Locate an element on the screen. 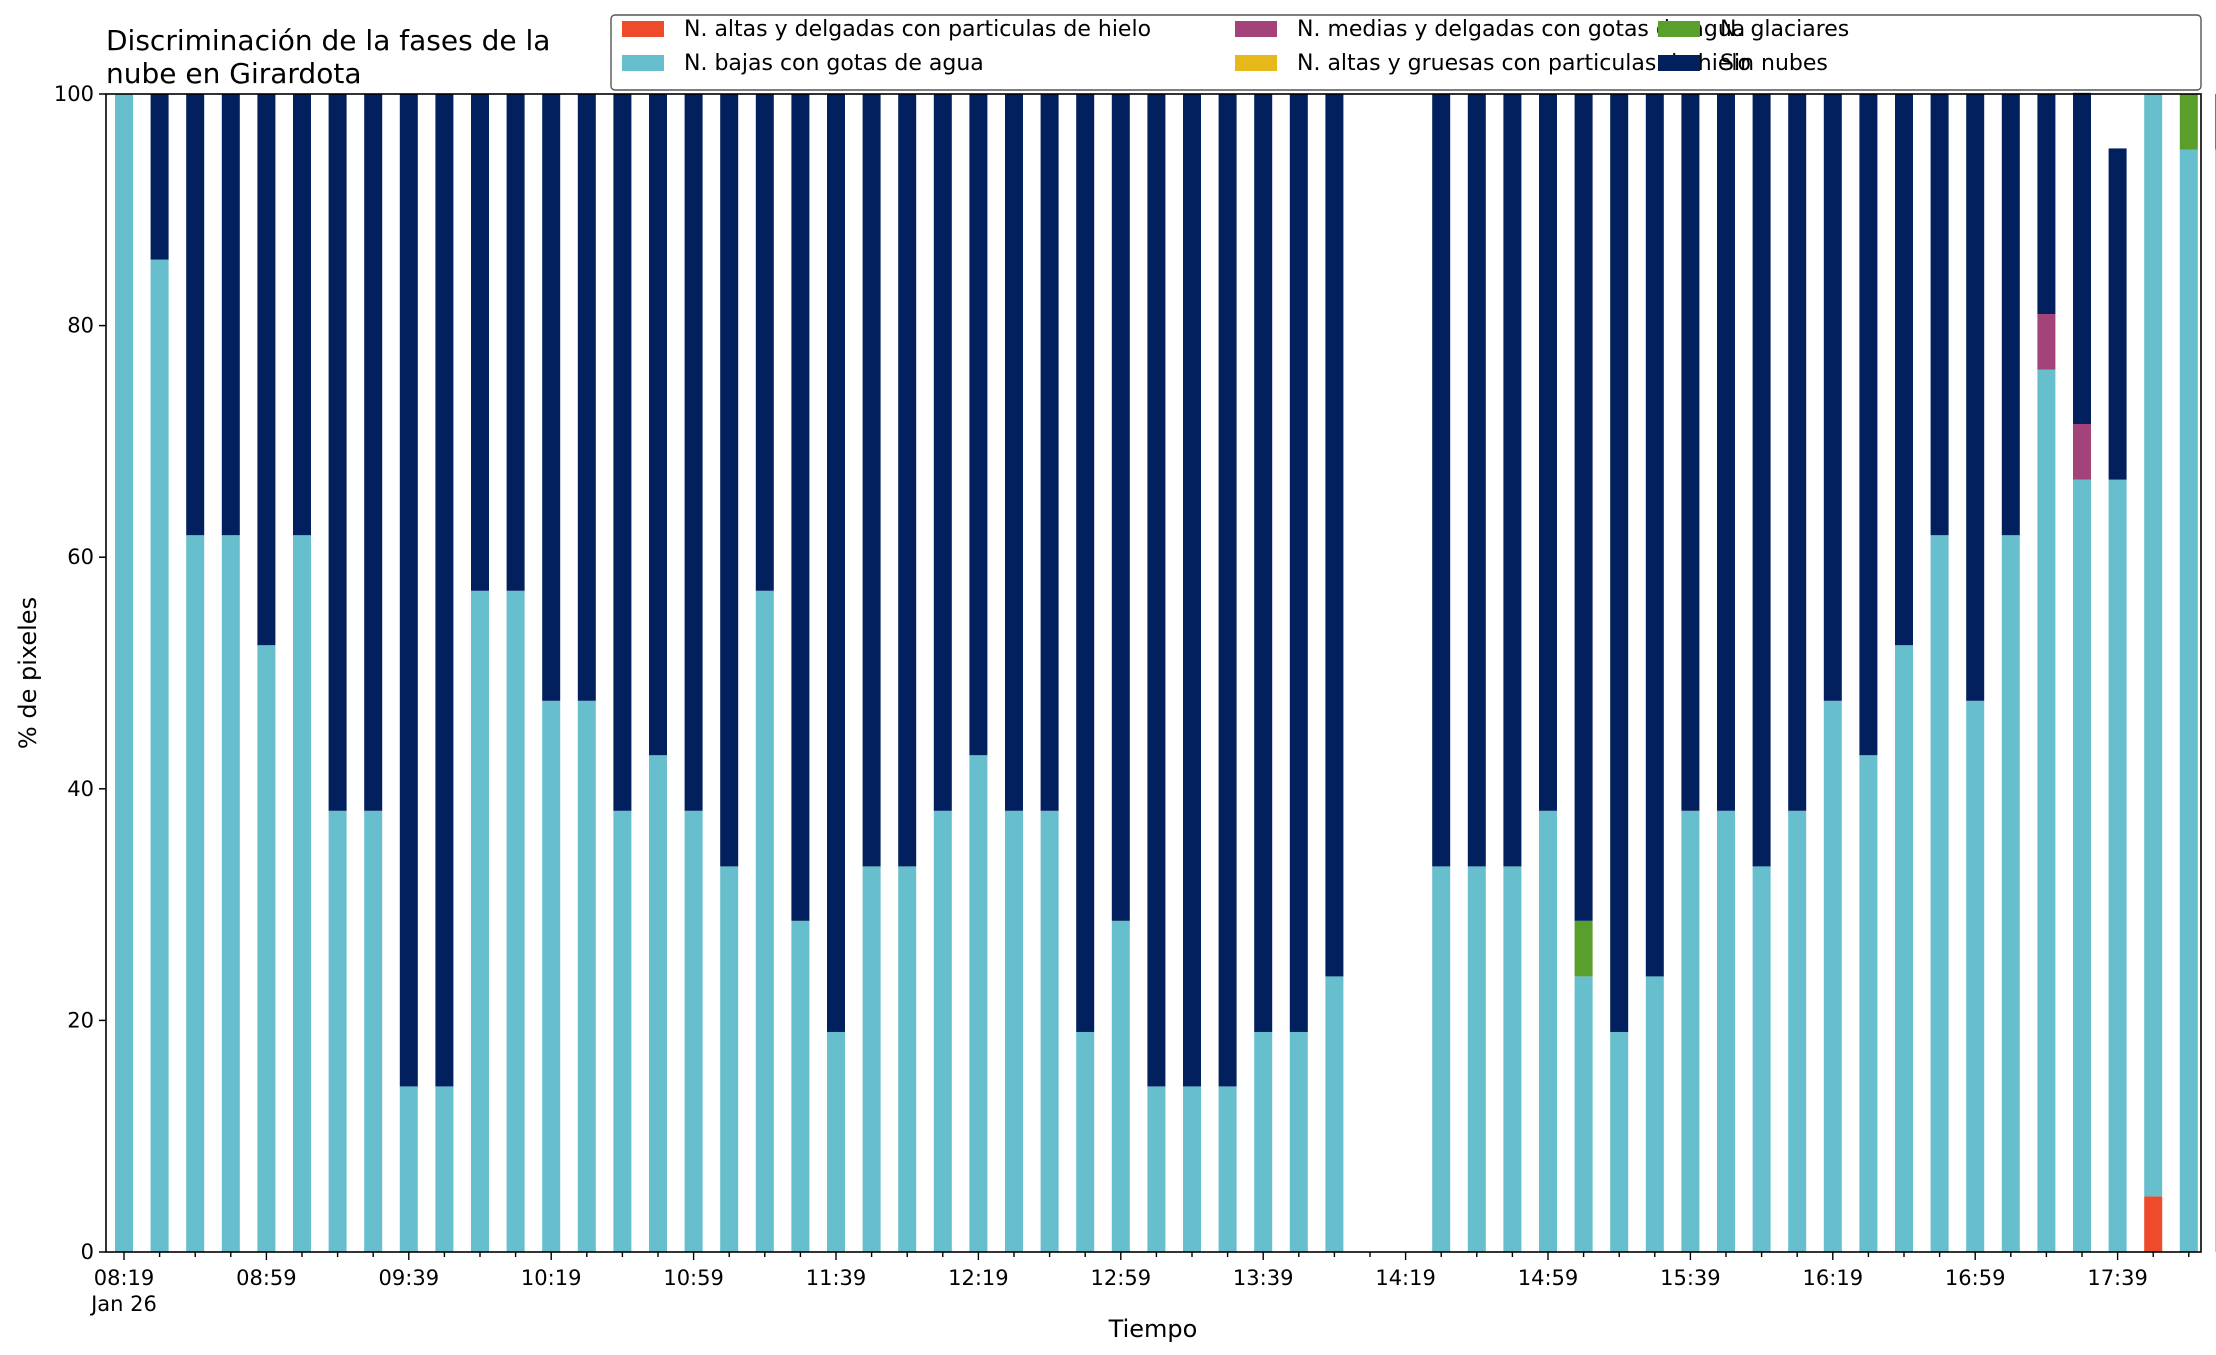 The height and width of the screenshot is (1355, 2216). y-tick-label: 60 is located at coordinates (80, 557).